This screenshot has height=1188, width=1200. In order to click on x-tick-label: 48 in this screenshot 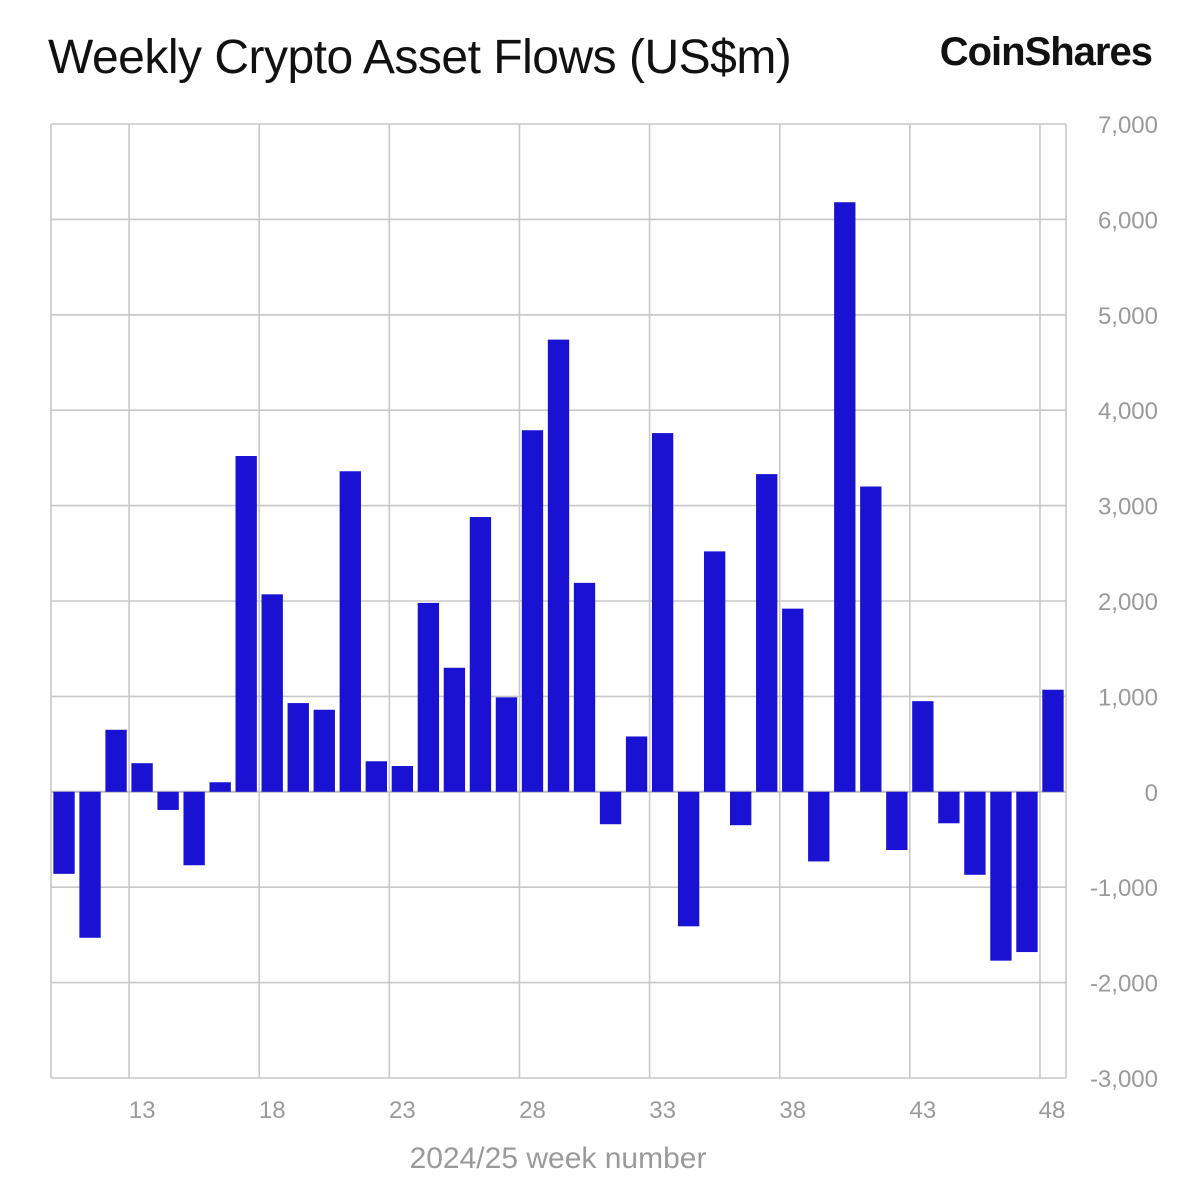, I will do `click(1052, 1110)`.